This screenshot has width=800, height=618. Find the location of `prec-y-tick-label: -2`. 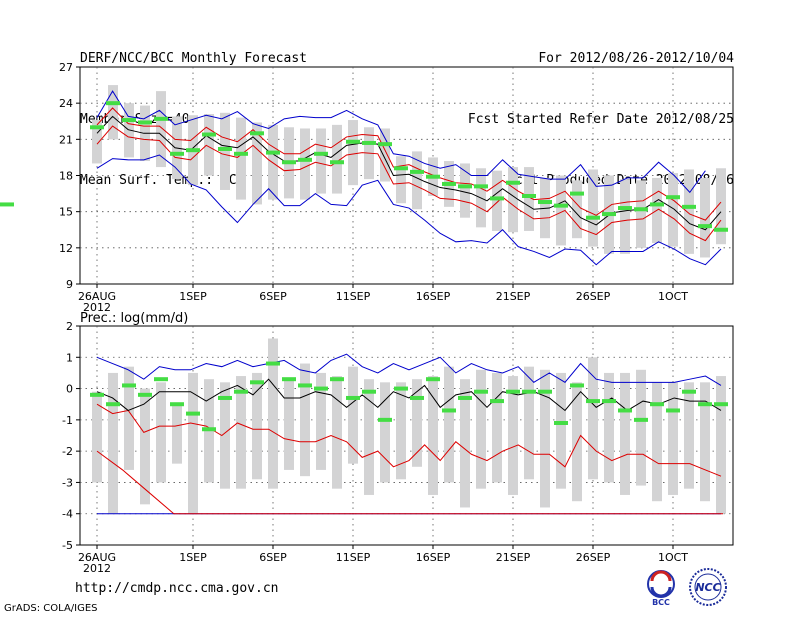

prec-y-tick-label: -2 is located at coordinates (67, 451).